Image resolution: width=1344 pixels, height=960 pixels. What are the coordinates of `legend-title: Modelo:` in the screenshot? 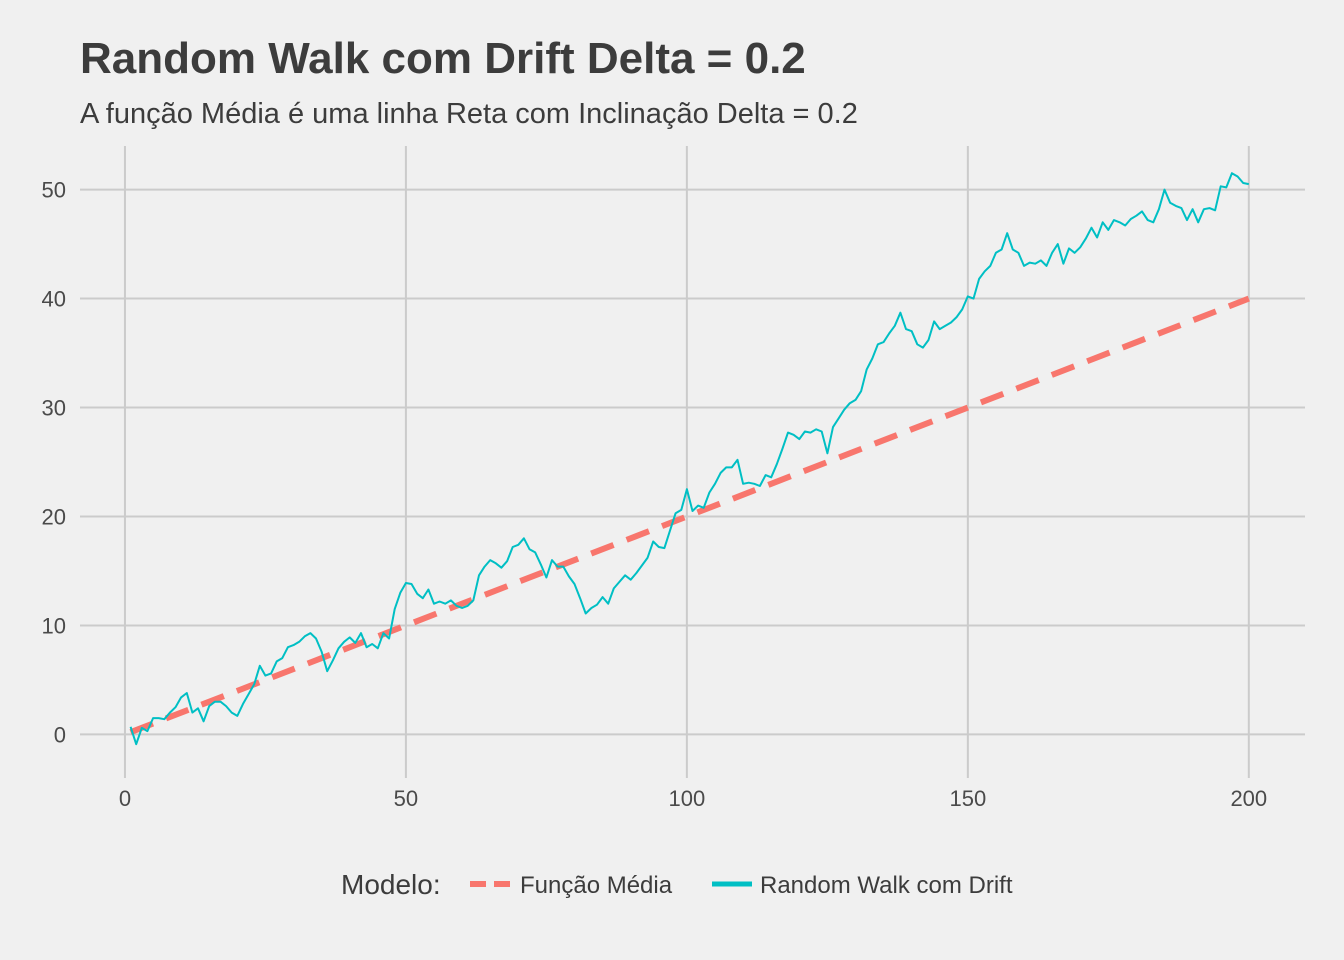 It's located at (391, 884).